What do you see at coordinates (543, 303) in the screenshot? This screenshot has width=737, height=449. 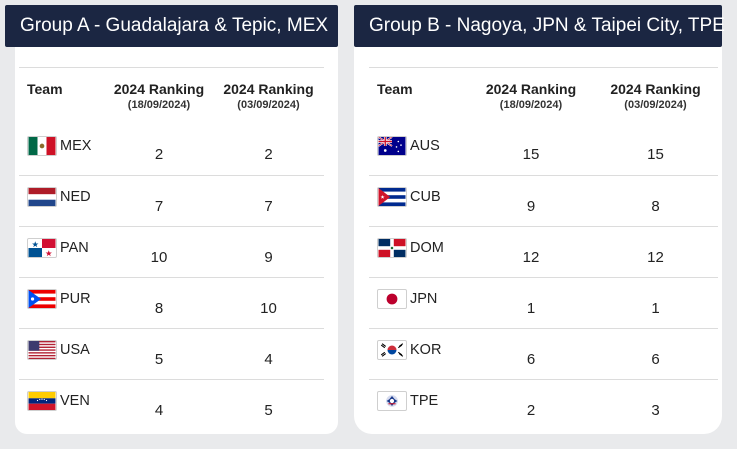 I see `table-row: JPN 1 1` at bounding box center [543, 303].